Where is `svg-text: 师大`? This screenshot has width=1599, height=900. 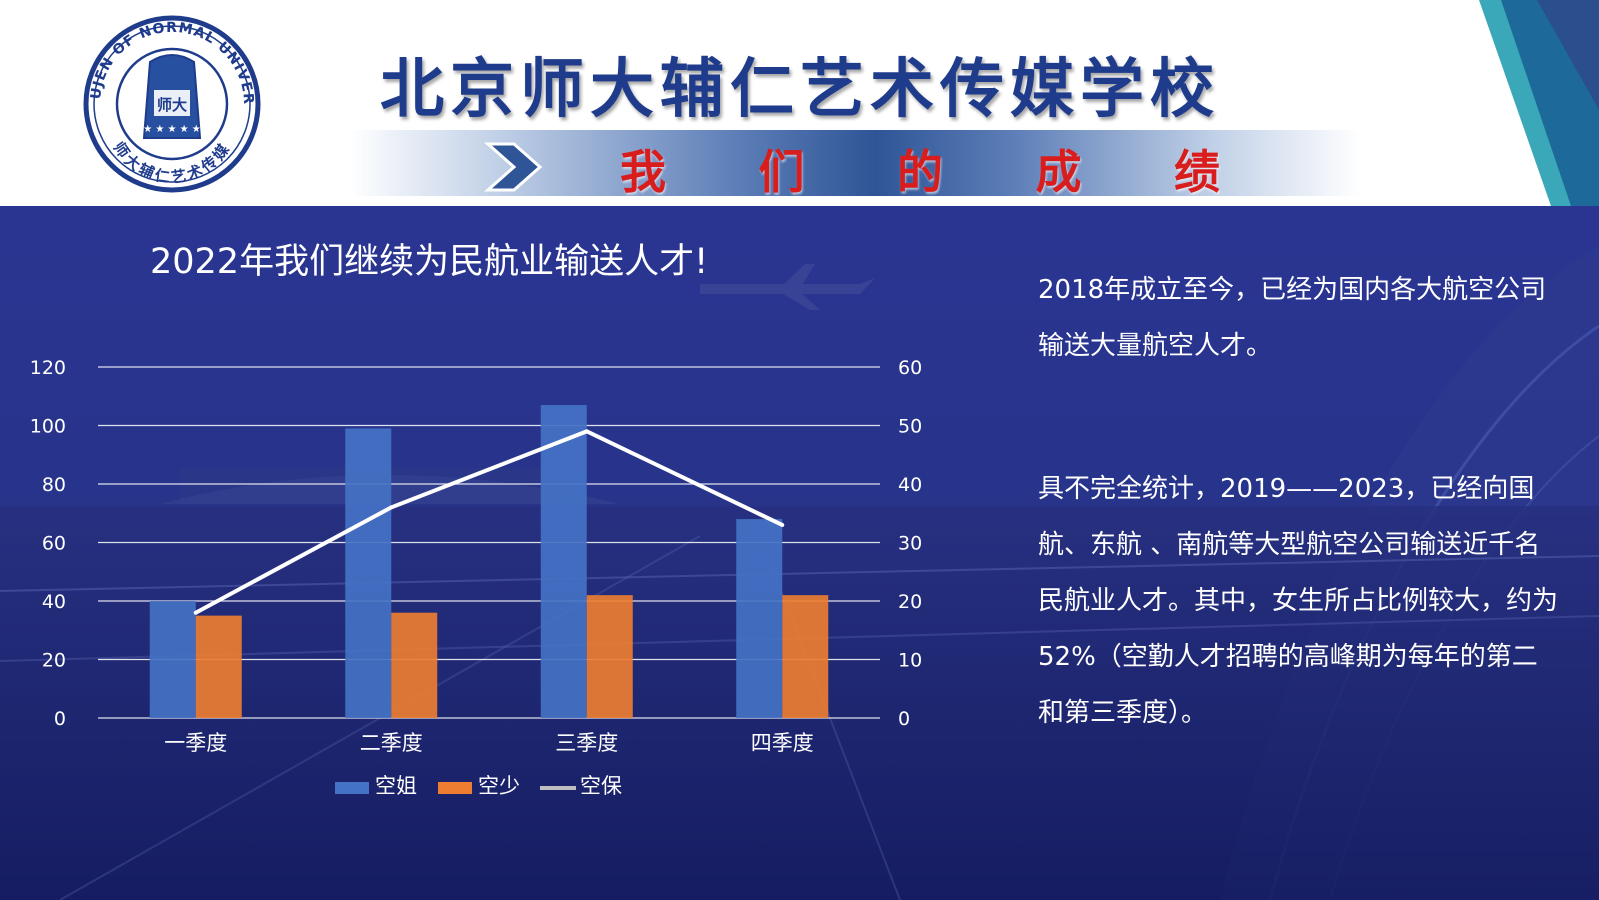 svg-text: 师大 is located at coordinates (172, 105).